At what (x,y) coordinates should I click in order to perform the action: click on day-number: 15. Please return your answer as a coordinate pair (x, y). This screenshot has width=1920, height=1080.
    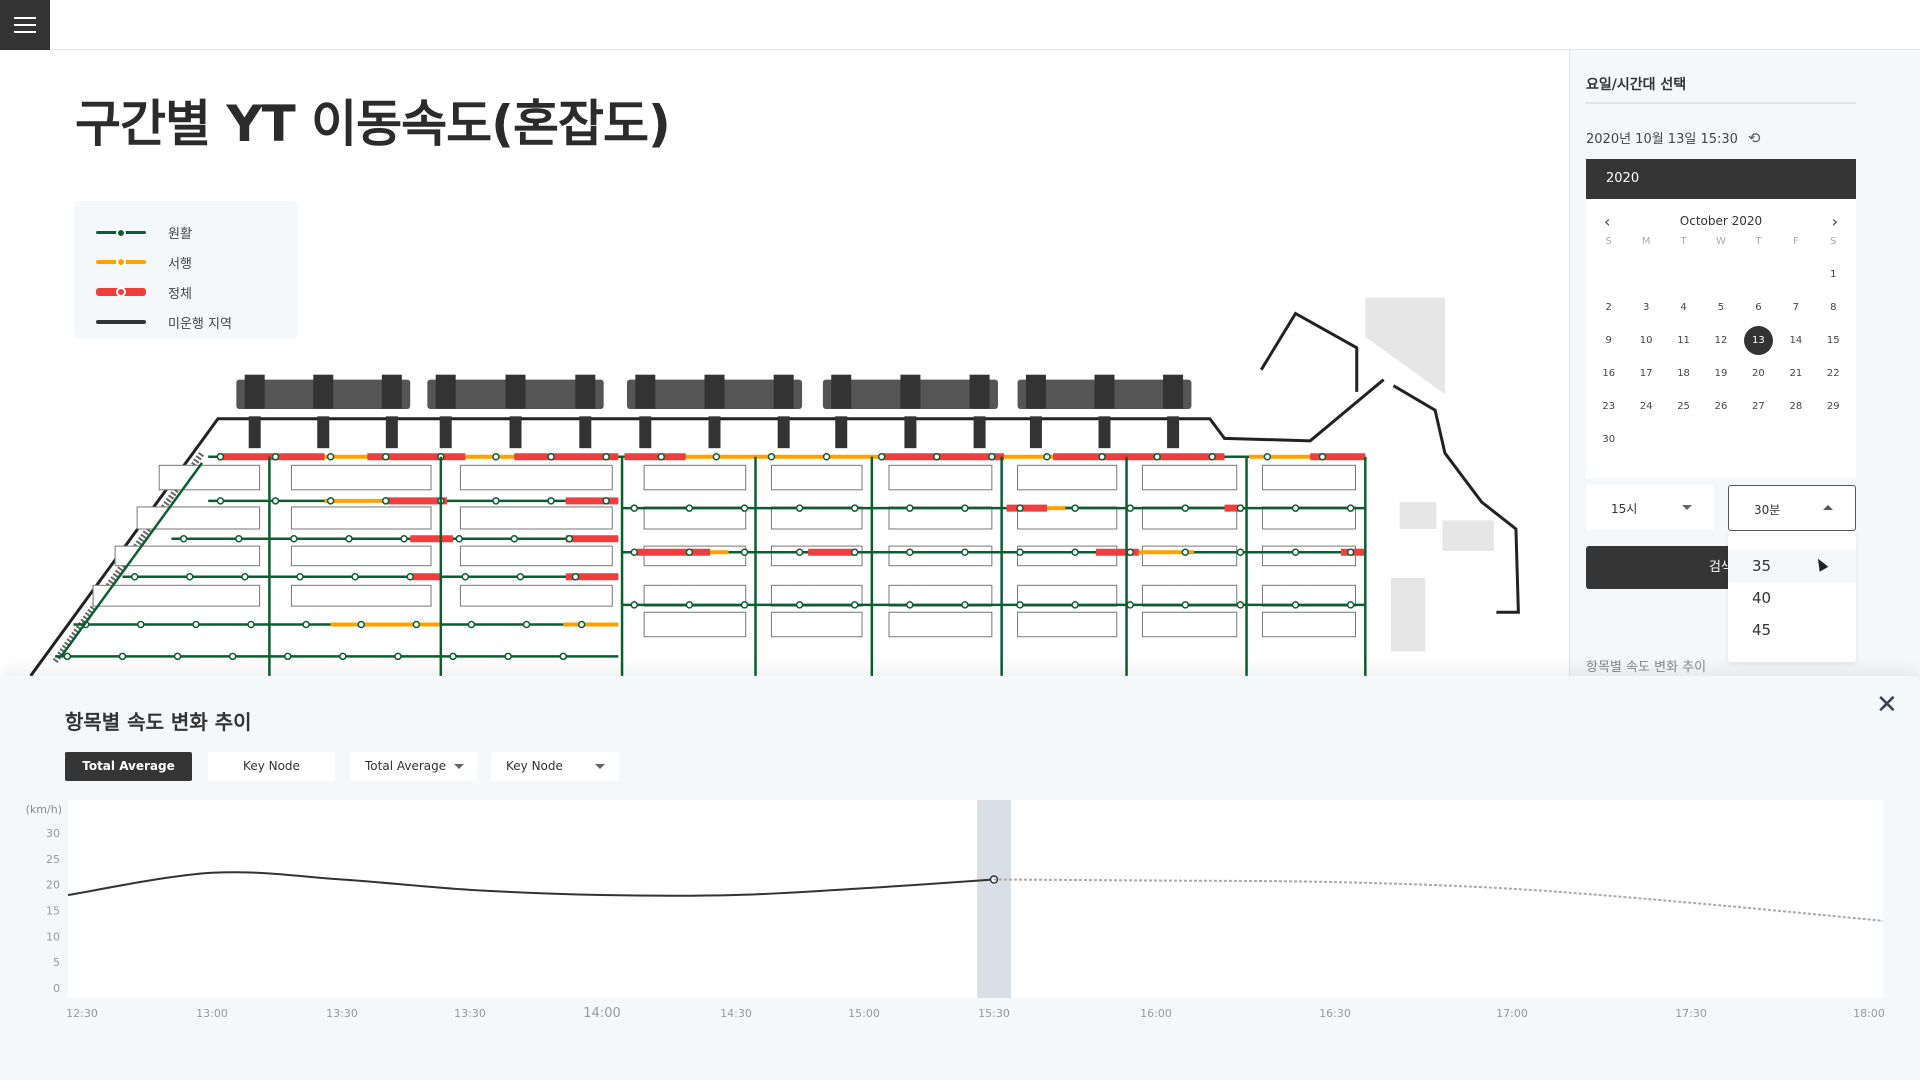
    Looking at the image, I should click on (1833, 340).